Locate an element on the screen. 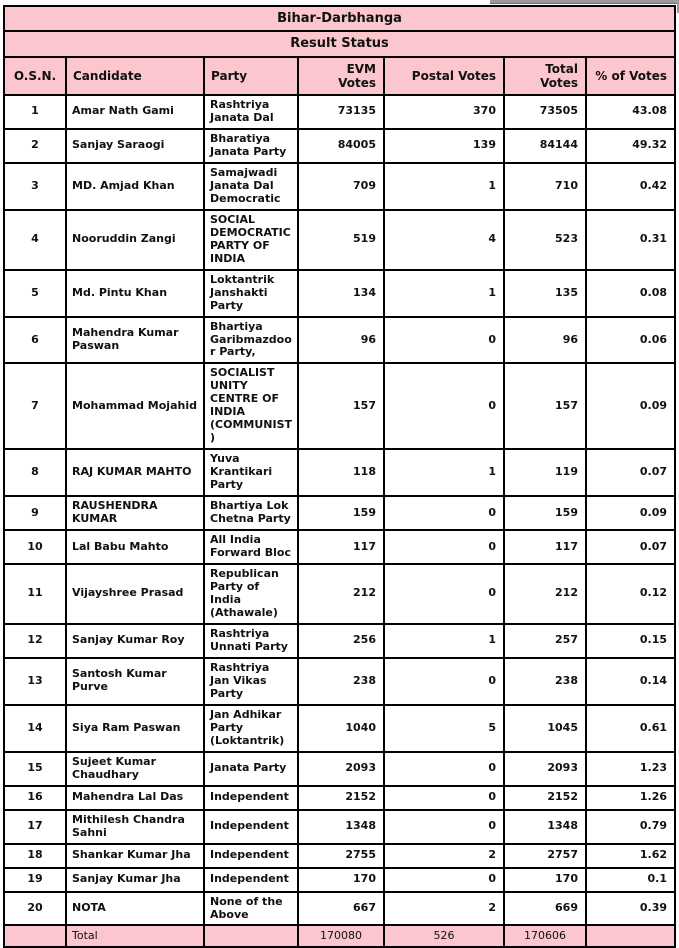 This screenshot has width=679, height=948. total-row: Total 170080 526 170606 is located at coordinates (340, 936).